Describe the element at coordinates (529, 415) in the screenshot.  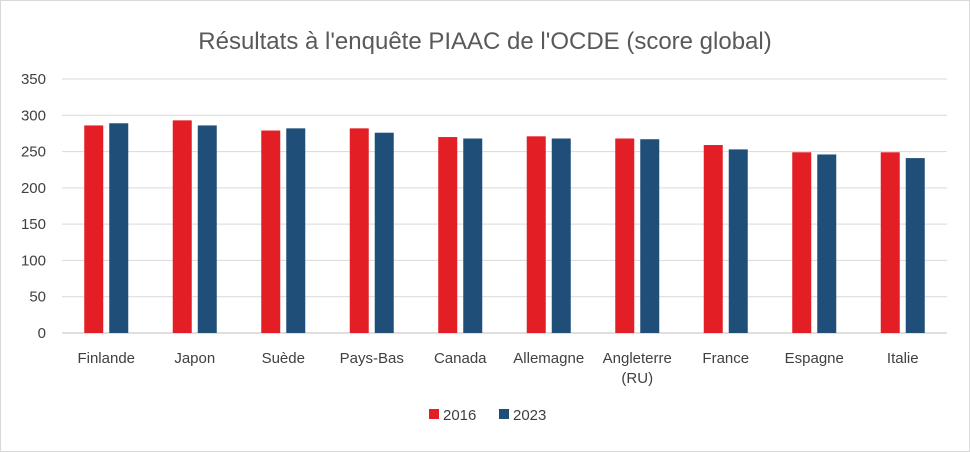
I see `legend-label-2023: 2023` at that location.